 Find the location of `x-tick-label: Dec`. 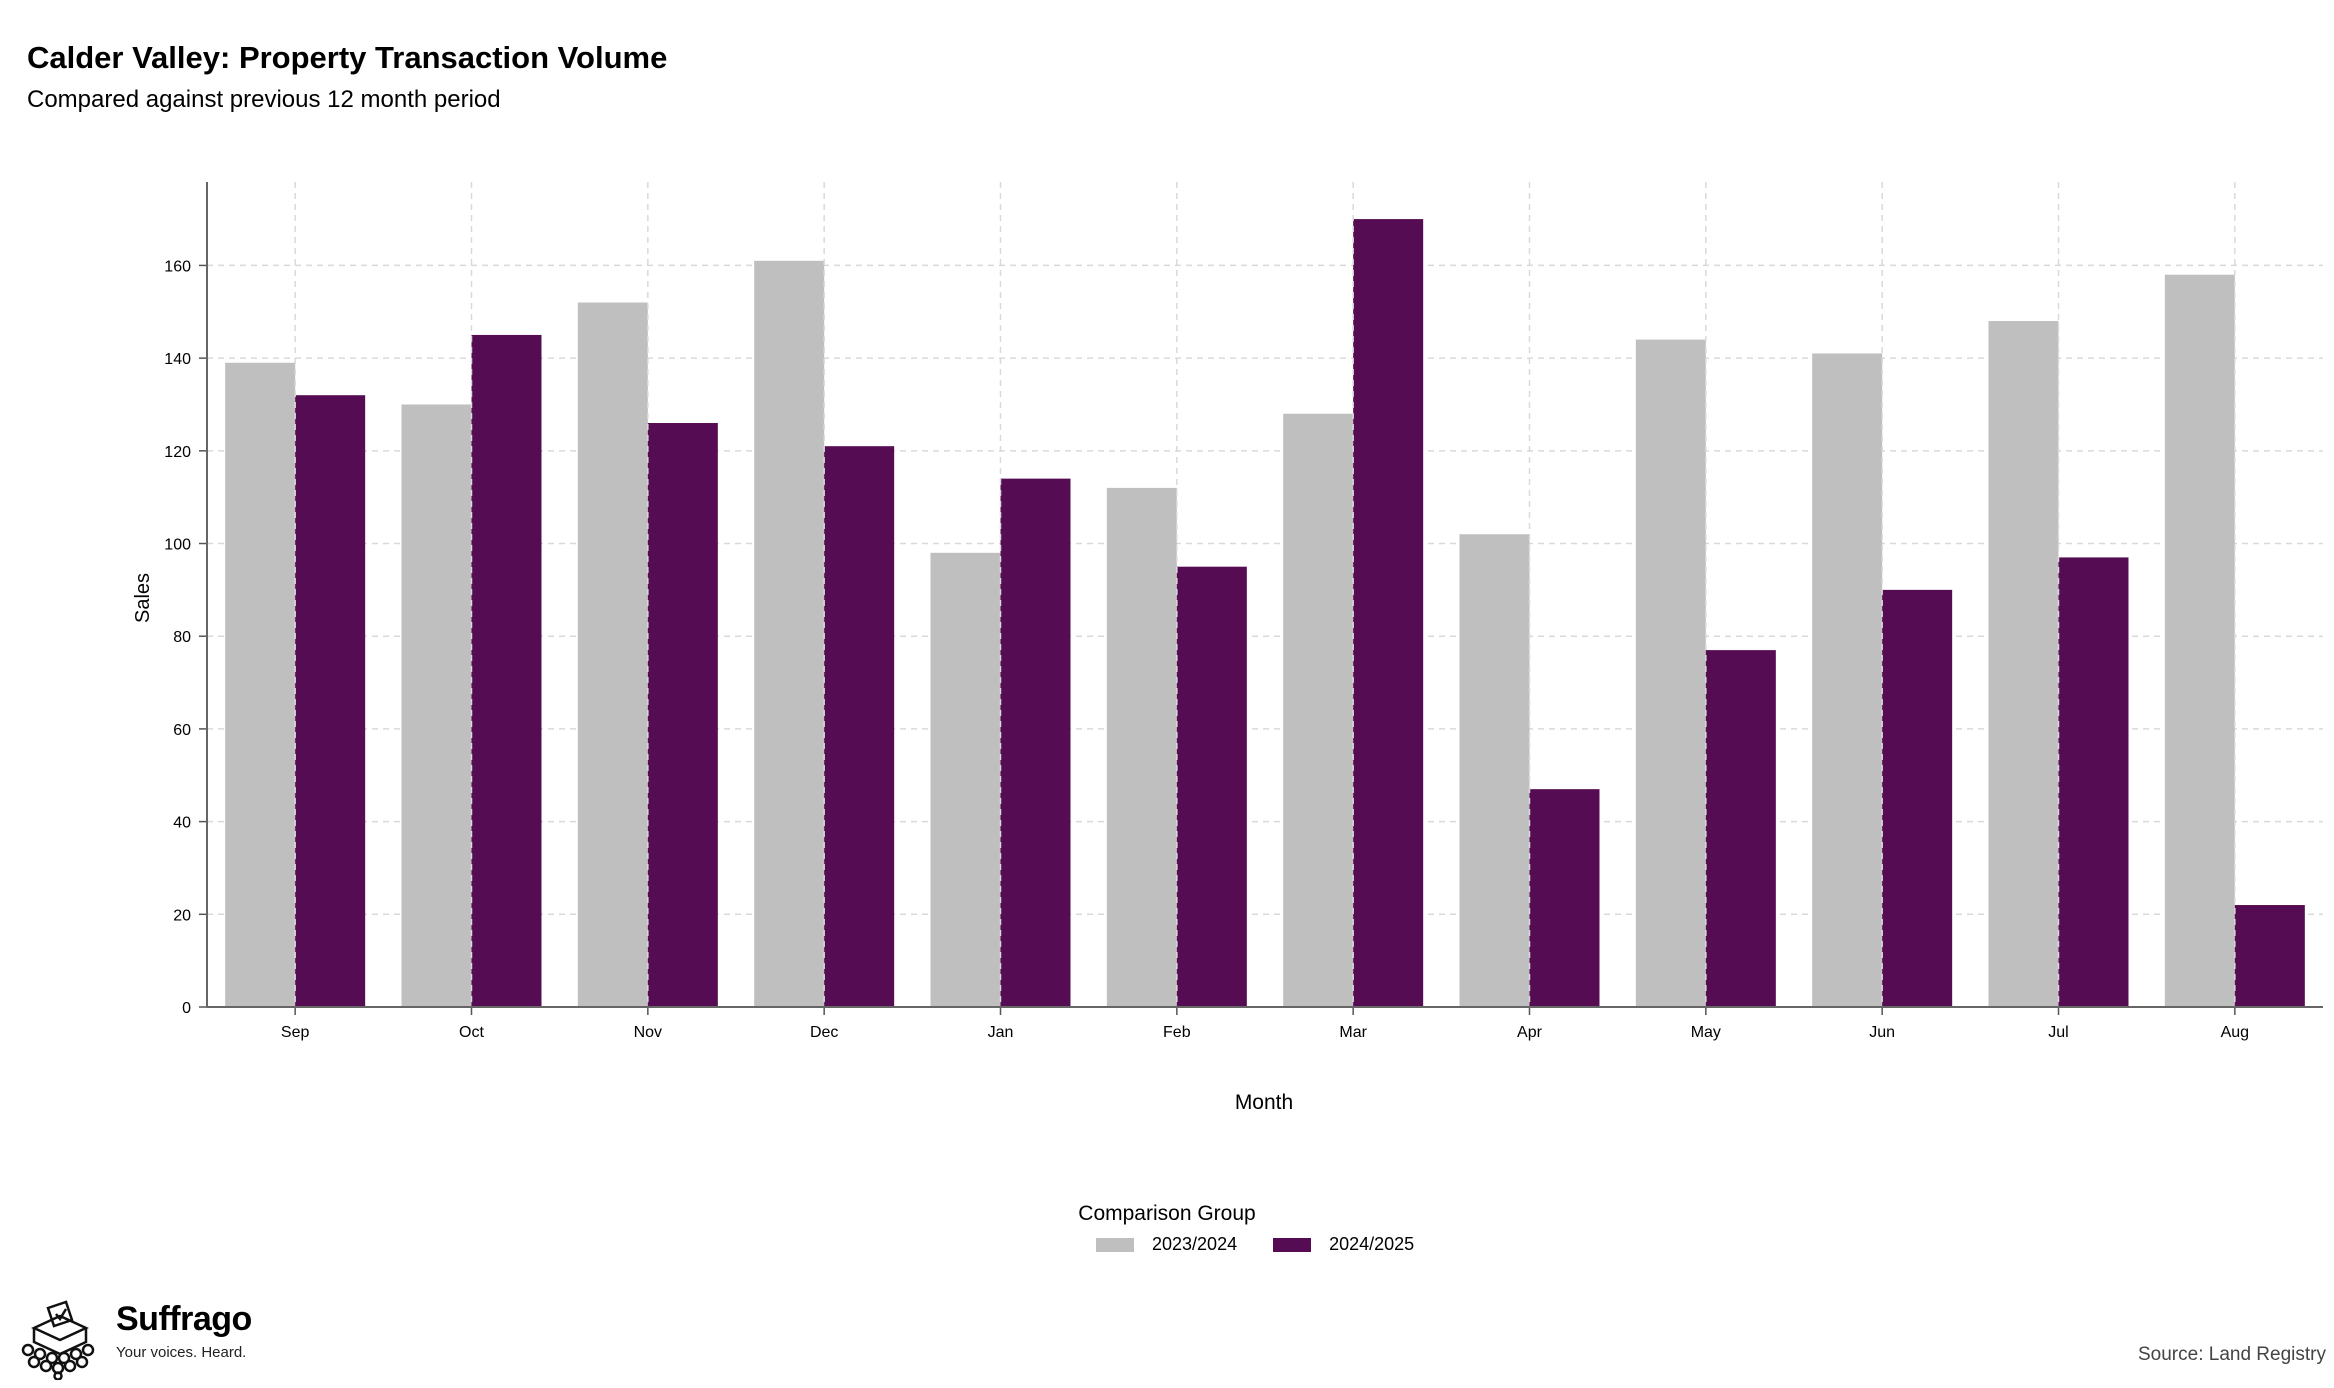

x-tick-label: Dec is located at coordinates (824, 1032).